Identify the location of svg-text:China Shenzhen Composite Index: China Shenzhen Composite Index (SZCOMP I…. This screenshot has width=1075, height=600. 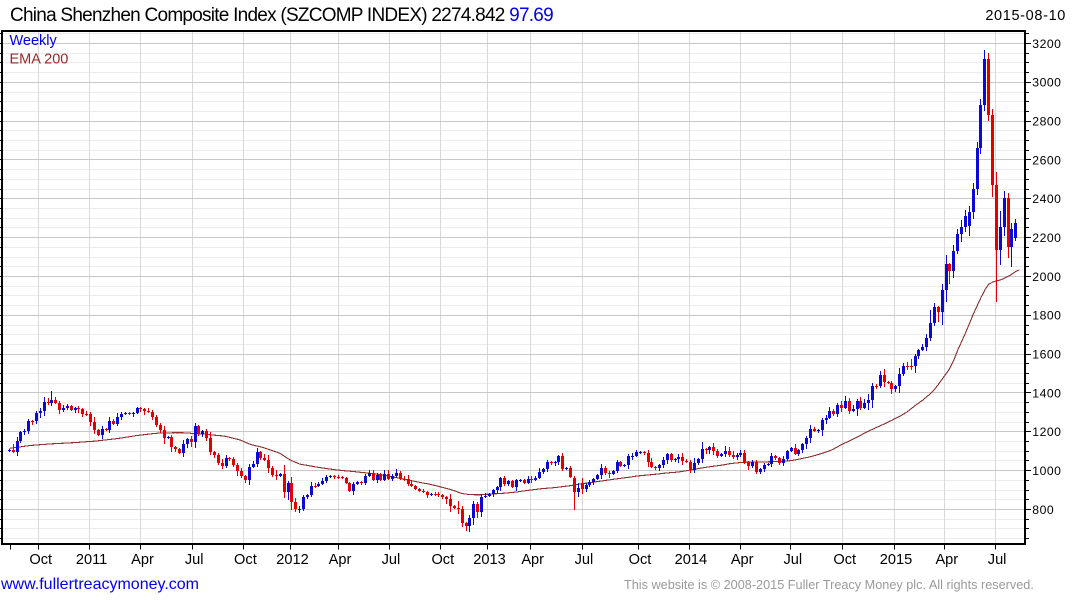
(281, 15).